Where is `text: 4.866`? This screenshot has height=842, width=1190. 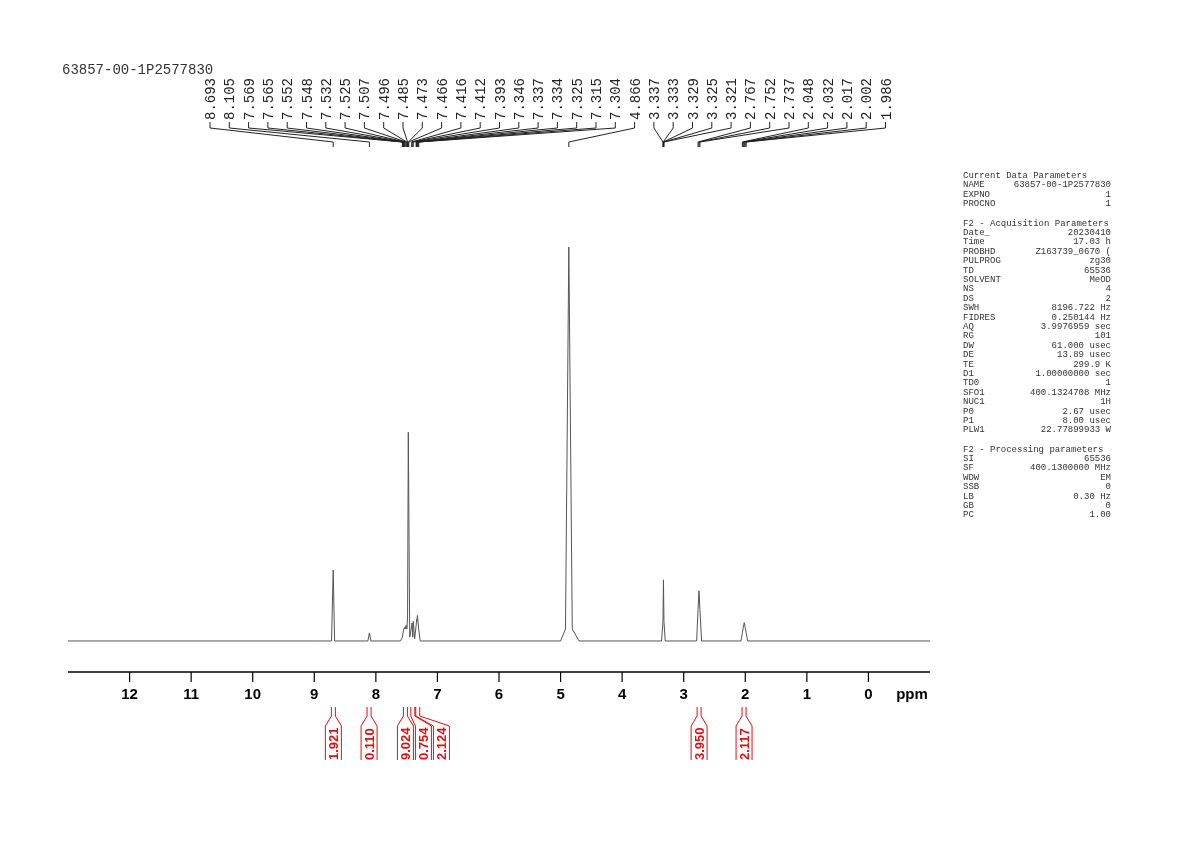 text: 4.866 is located at coordinates (635, 98).